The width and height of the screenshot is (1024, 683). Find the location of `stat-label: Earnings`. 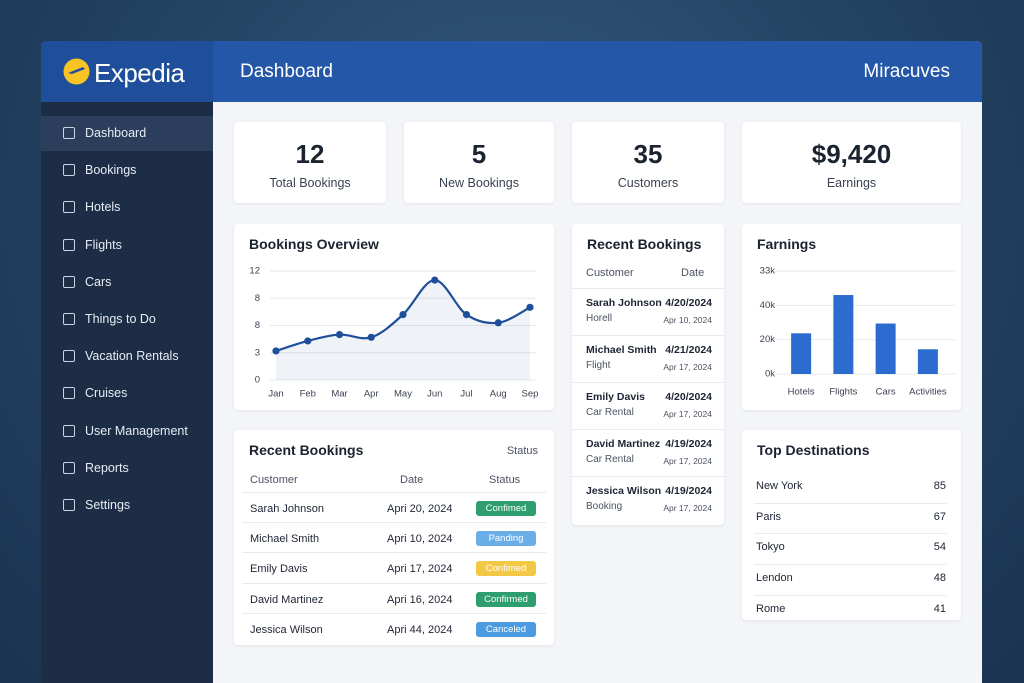

stat-label: Earnings is located at coordinates (851, 183).